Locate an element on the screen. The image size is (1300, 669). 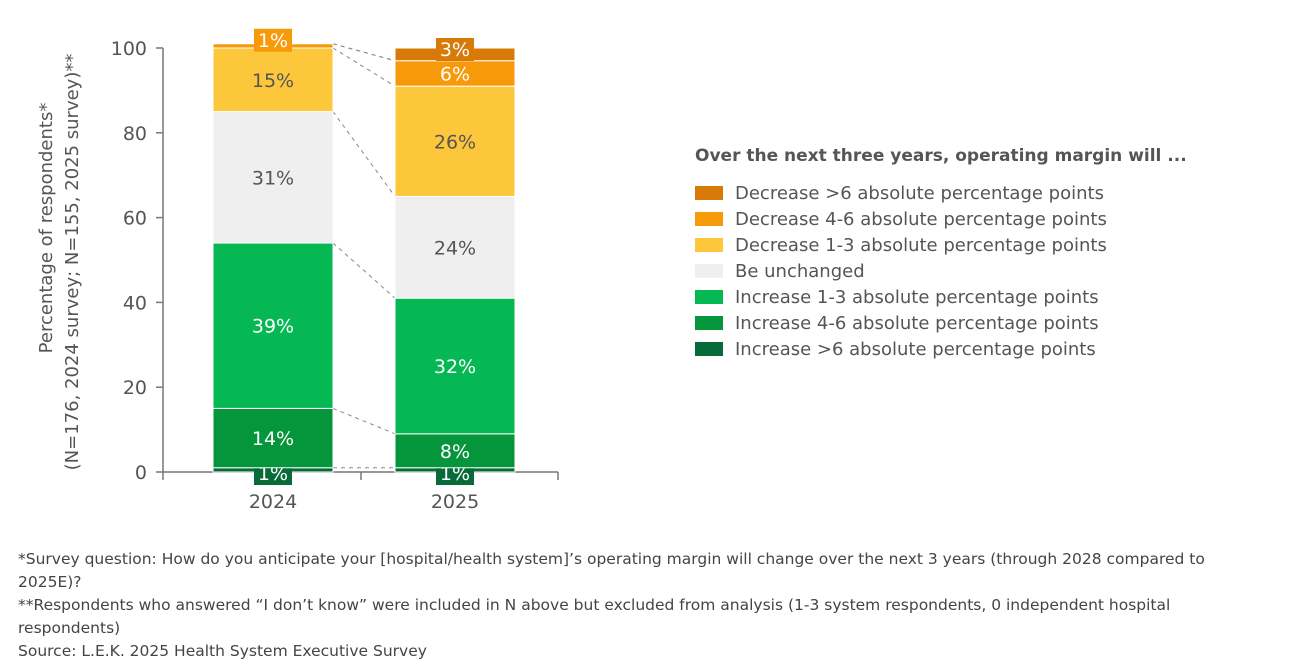
legend-item: Decrease >6 absolute percentage points is located at coordinates (941, 193).